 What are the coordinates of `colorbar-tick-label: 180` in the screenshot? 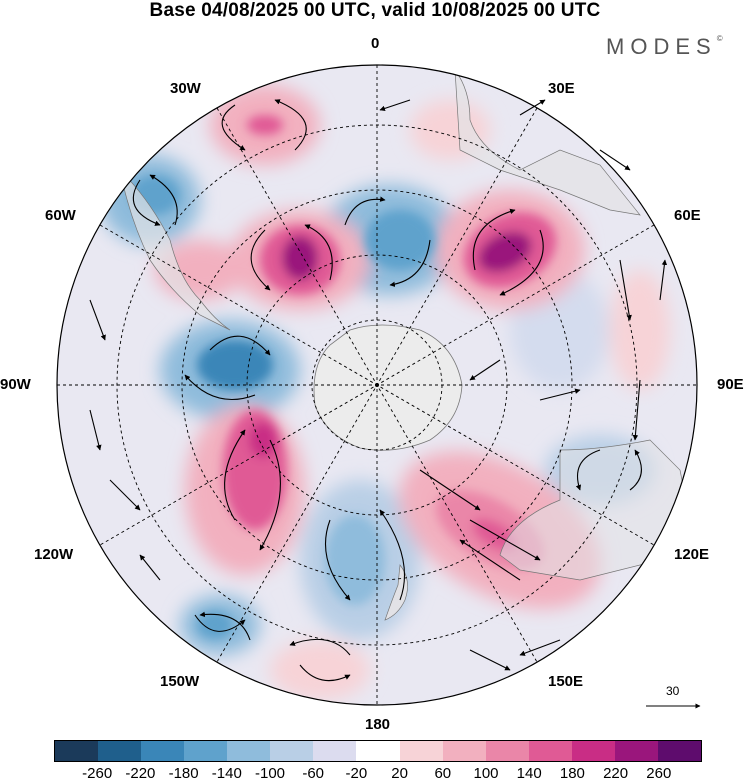 It's located at (572, 773).